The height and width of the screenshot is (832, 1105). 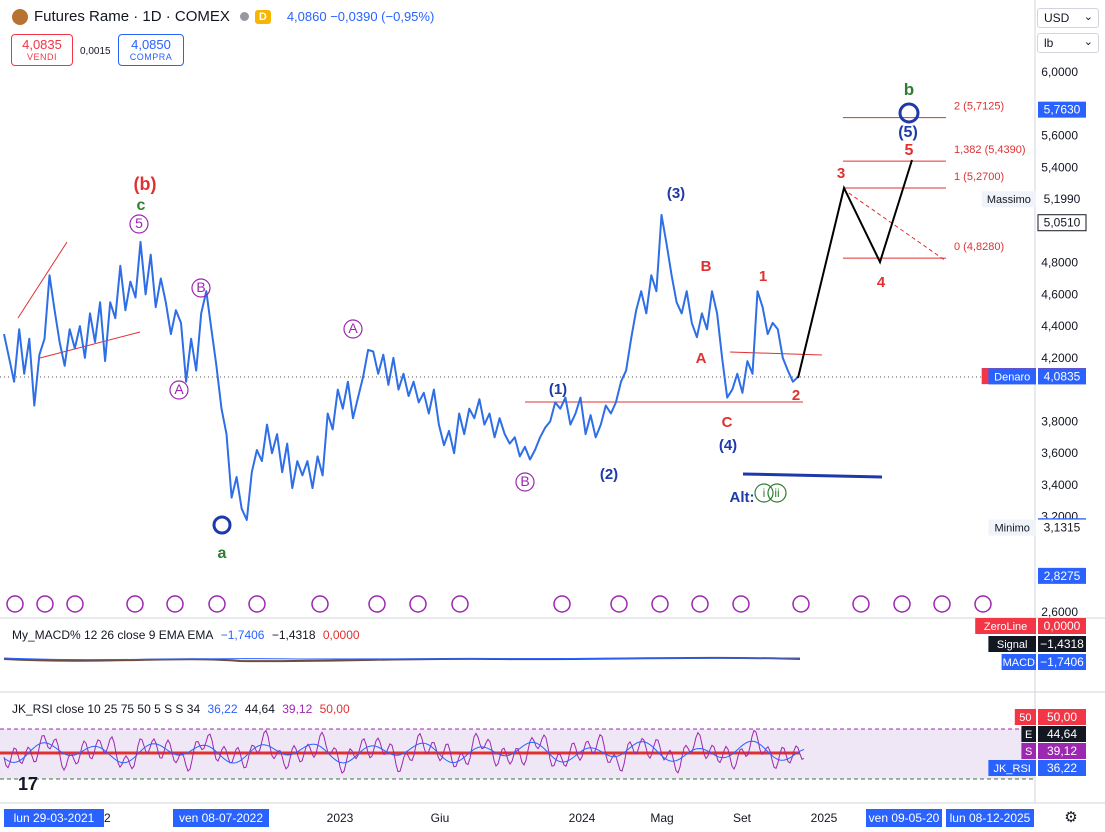 I want to click on sell-button: 4,0835 VENDI, so click(x=42, y=50).